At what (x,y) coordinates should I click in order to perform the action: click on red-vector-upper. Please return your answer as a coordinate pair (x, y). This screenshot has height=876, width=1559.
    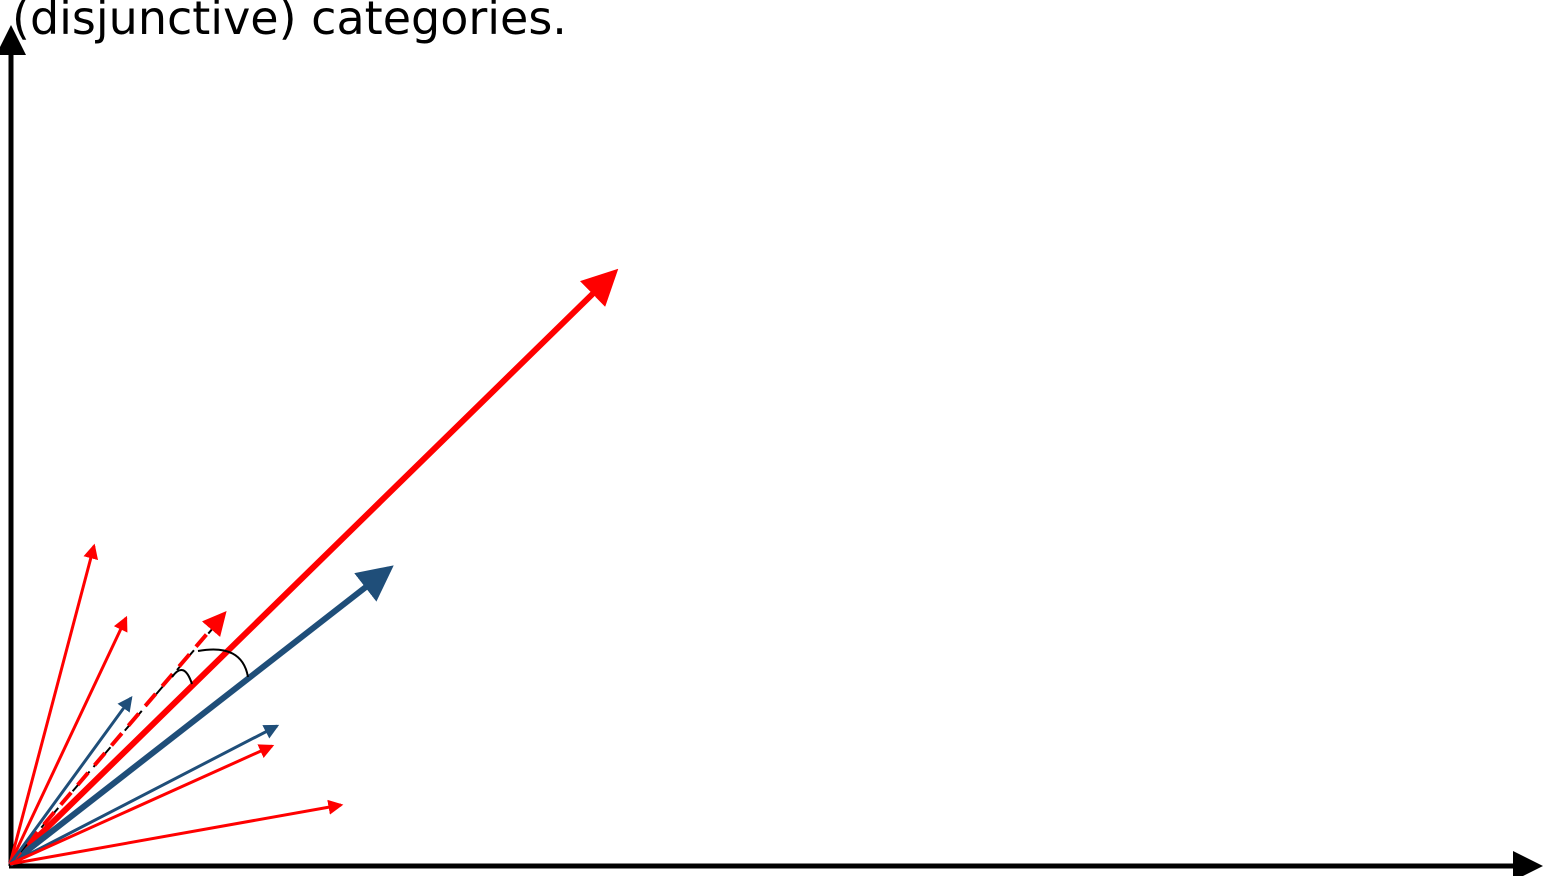
    Looking at the image, I should click on (68, 740).